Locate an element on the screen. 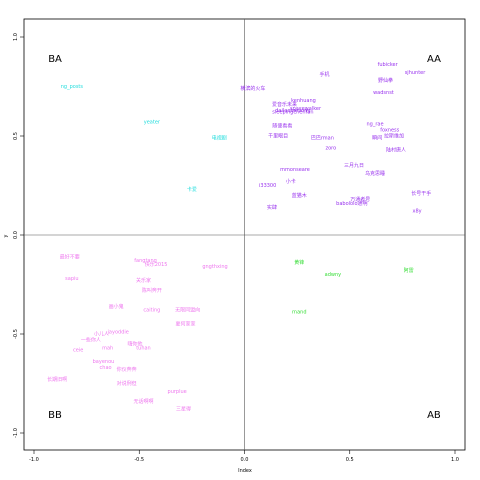 The height and width of the screenshot is (480, 480). point-label: ng_rae is located at coordinates (374, 125).